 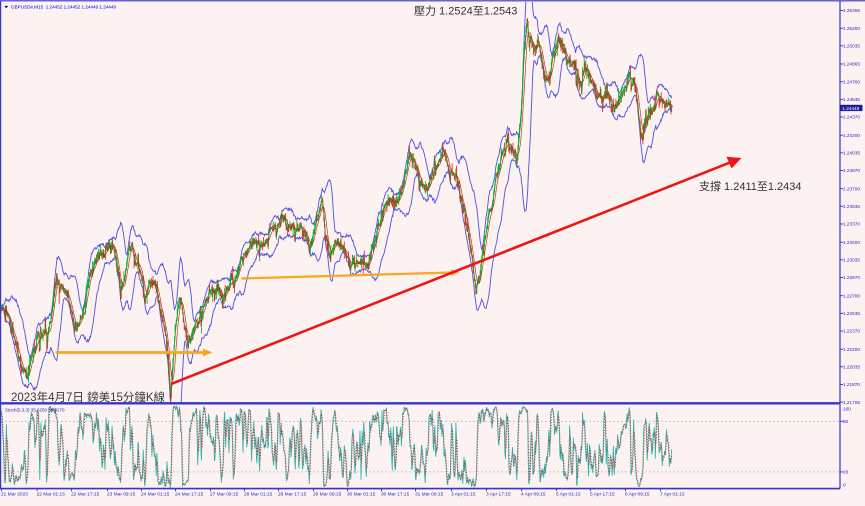 I want to click on svg-text: 1.25200, so click(x=851, y=28).